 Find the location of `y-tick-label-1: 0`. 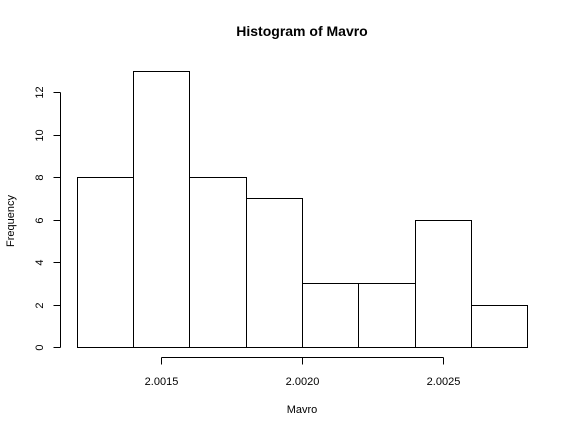

y-tick-label-1: 0 is located at coordinates (40, 347).